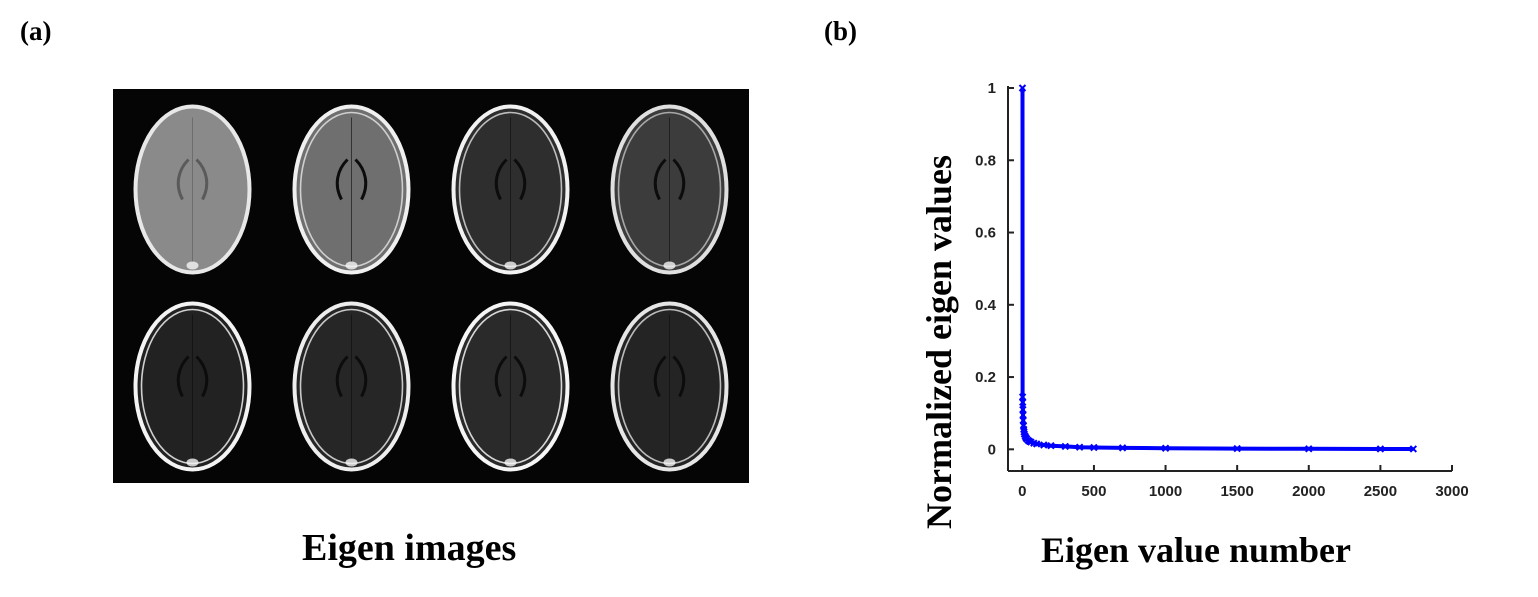 Image resolution: width=1538 pixels, height=597 pixels. I want to click on y-axis-title: Normalized eigen values, so click(939, 342).